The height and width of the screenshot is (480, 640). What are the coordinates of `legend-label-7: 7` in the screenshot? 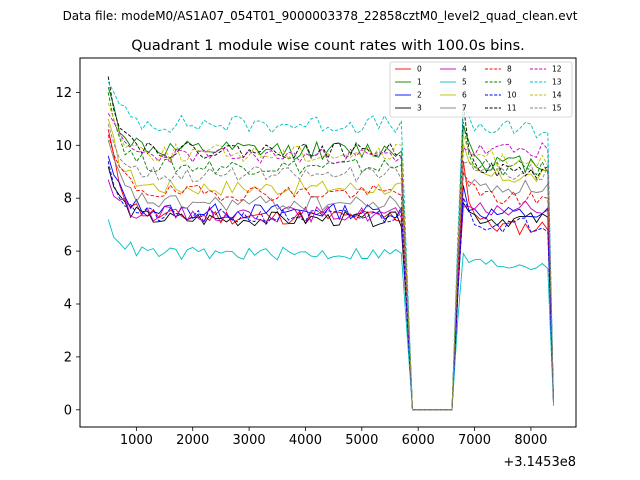 It's located at (464, 108).